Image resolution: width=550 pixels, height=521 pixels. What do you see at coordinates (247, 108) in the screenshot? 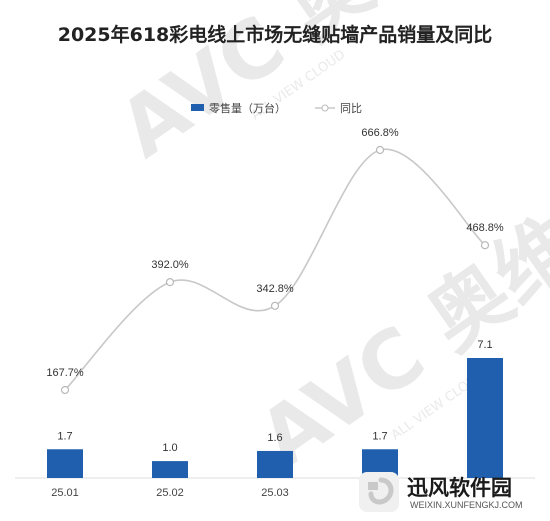
I see `legend-label-bar: 零售量（万台）` at bounding box center [247, 108].